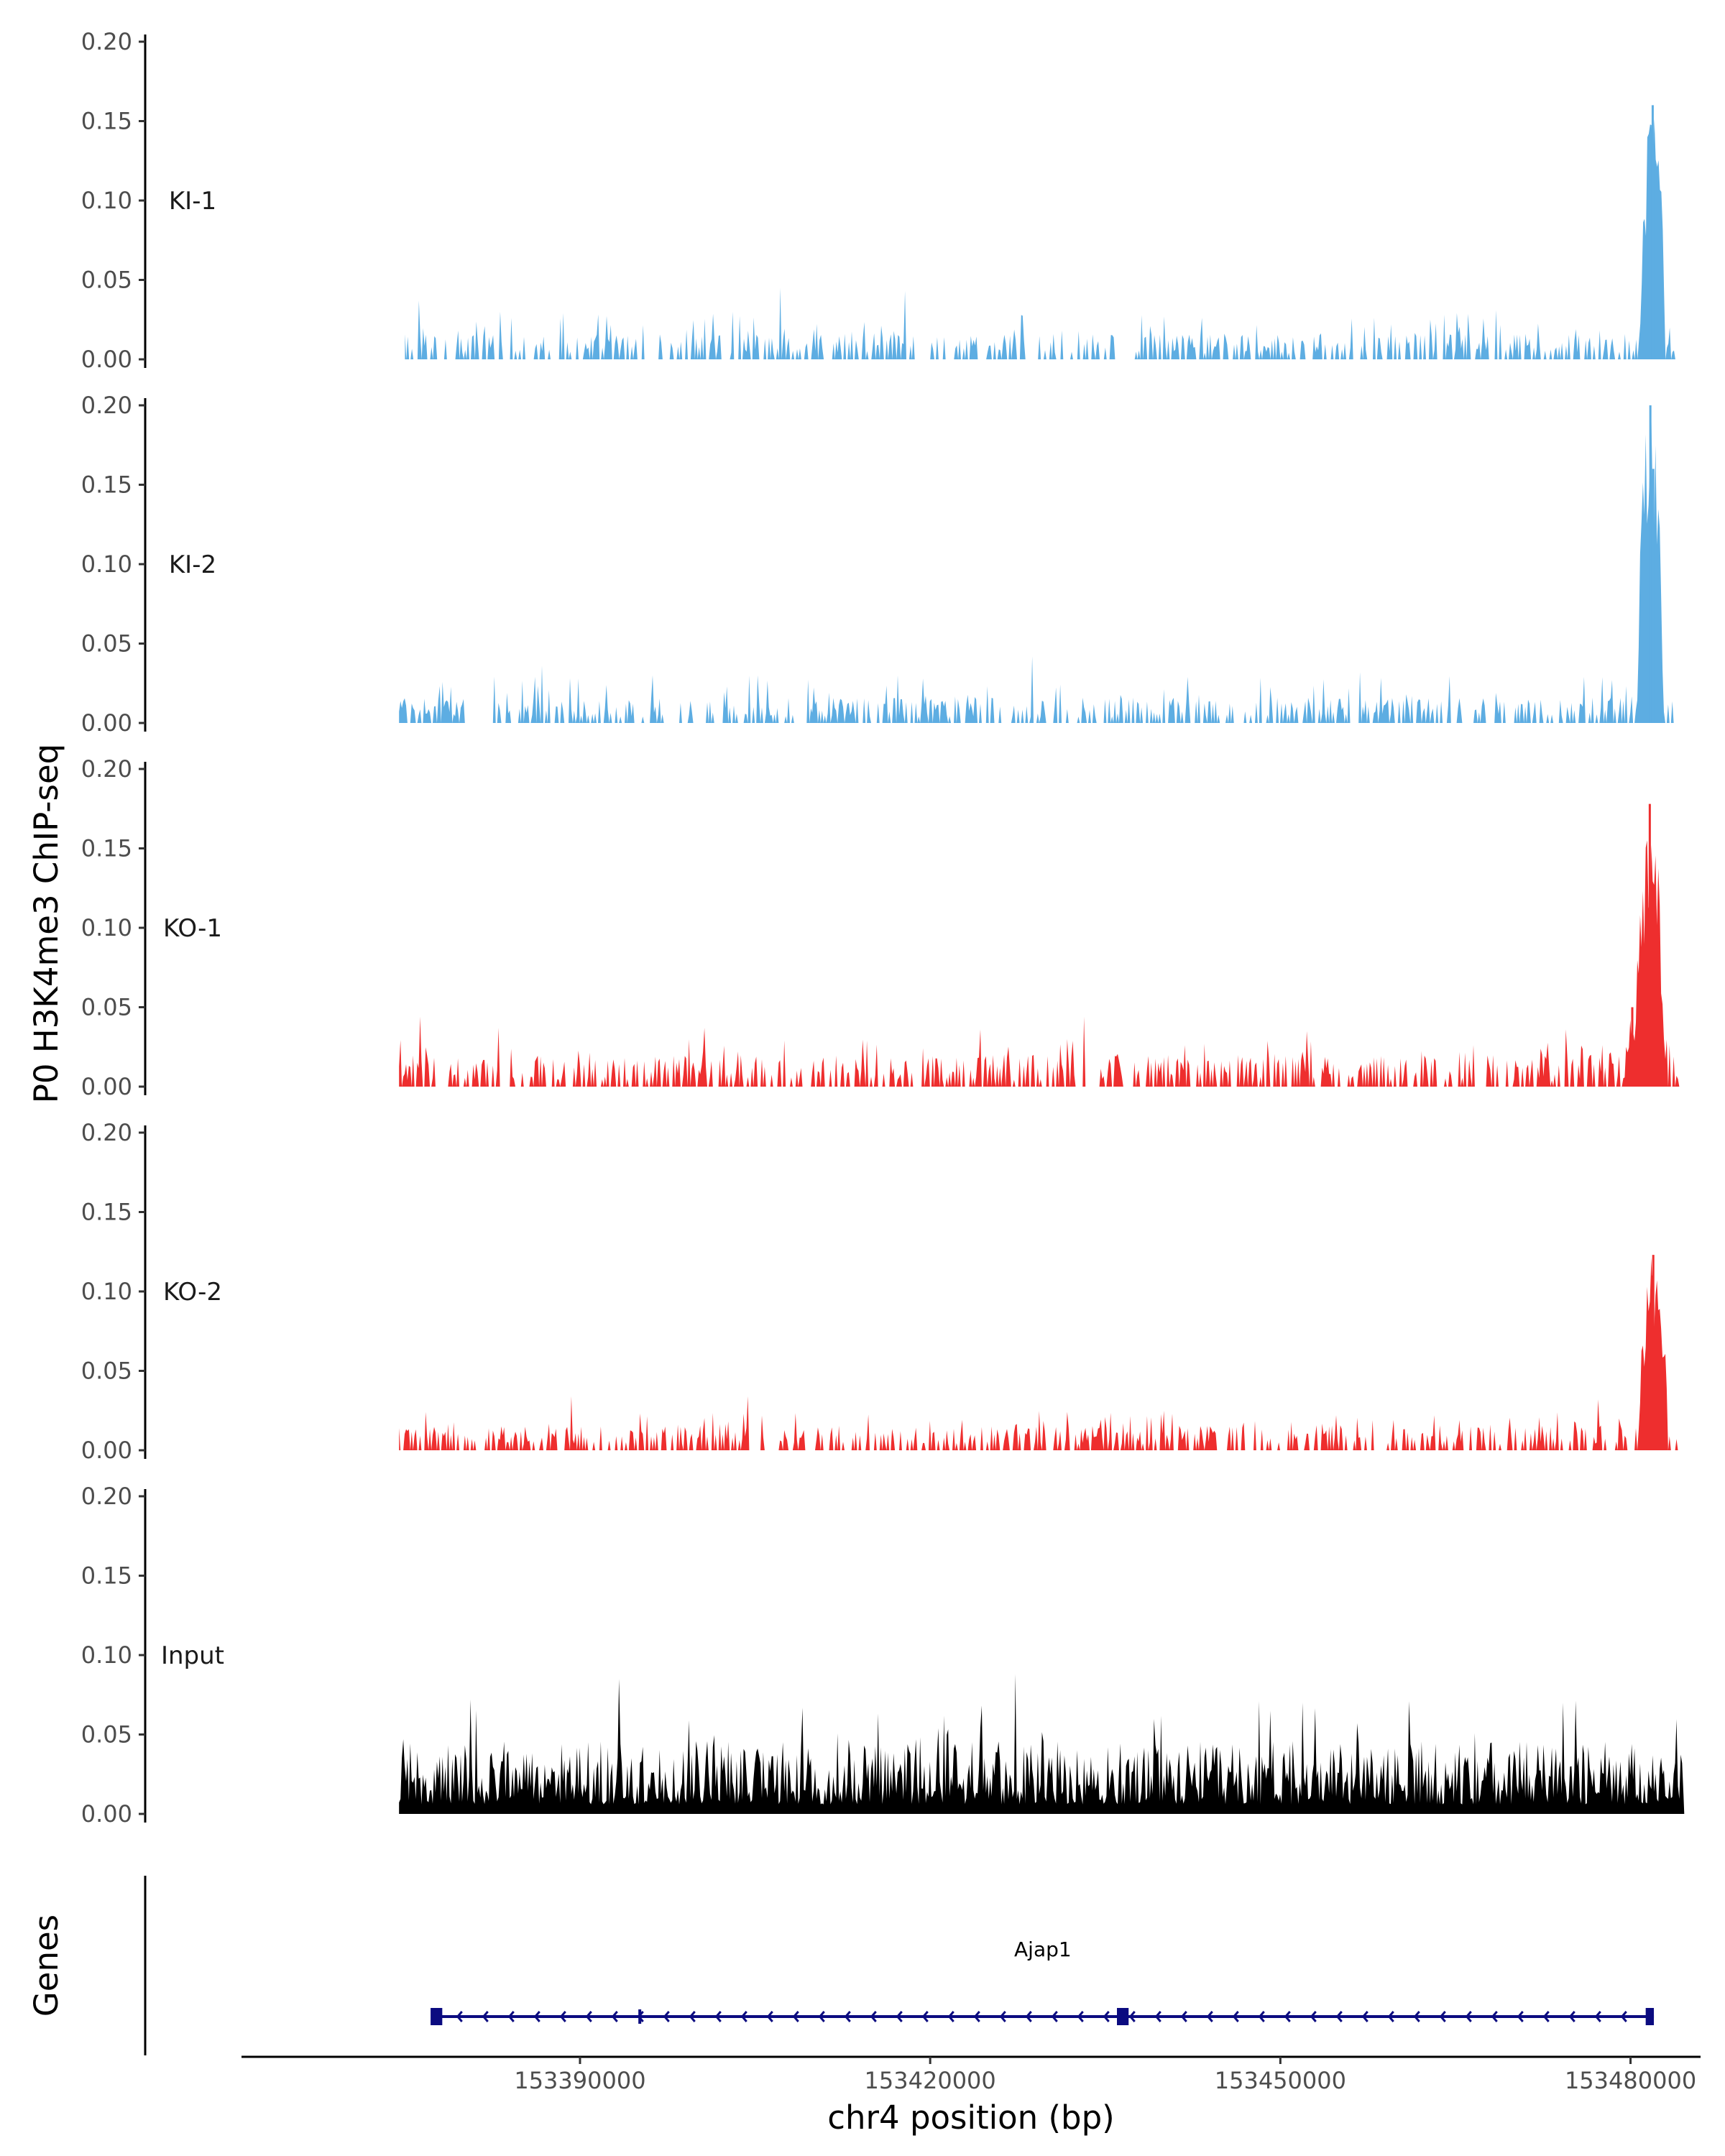 This screenshot has height=2156, width=1725. What do you see at coordinates (579, 2080) in the screenshot?
I see `x-tick-label: 153390000` at bounding box center [579, 2080].